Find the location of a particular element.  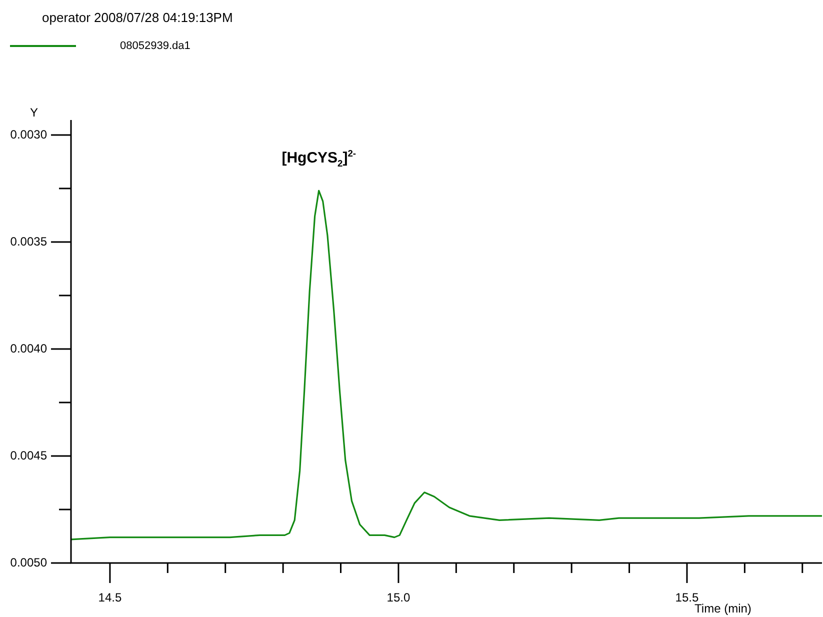

y-tick-label: 0.0045 is located at coordinates (29, 455).